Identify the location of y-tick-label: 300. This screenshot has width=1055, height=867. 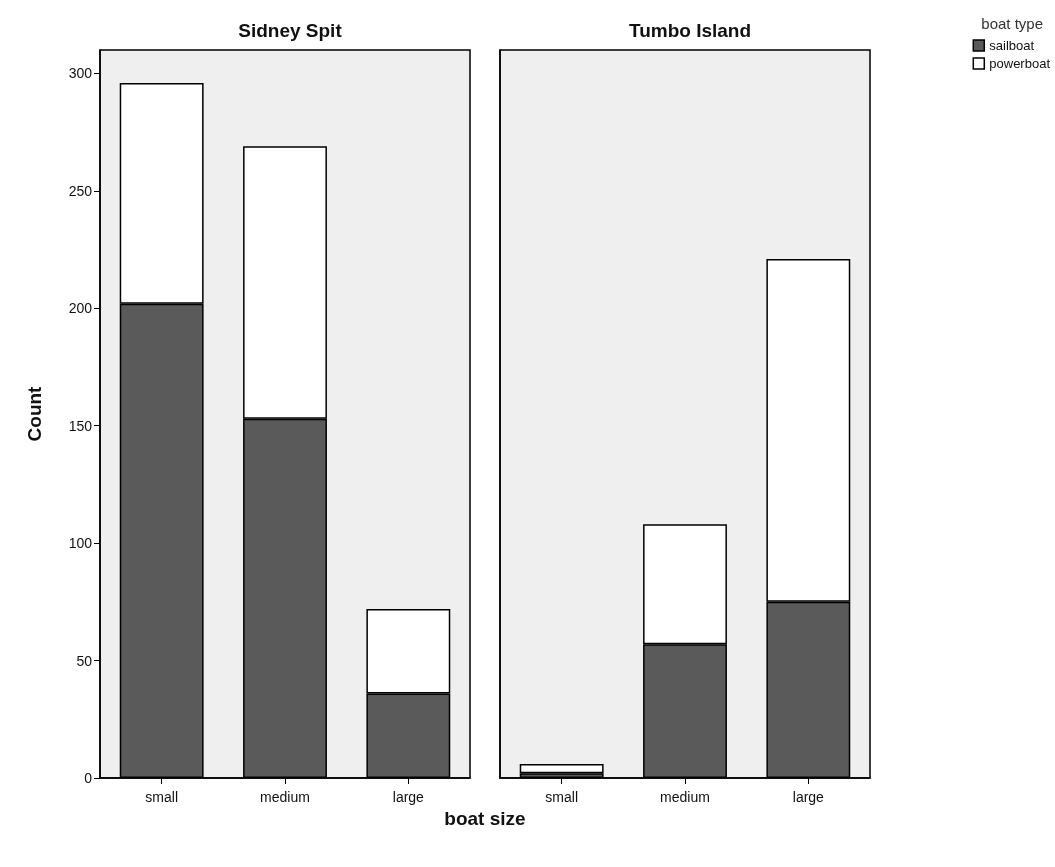
(80, 73).